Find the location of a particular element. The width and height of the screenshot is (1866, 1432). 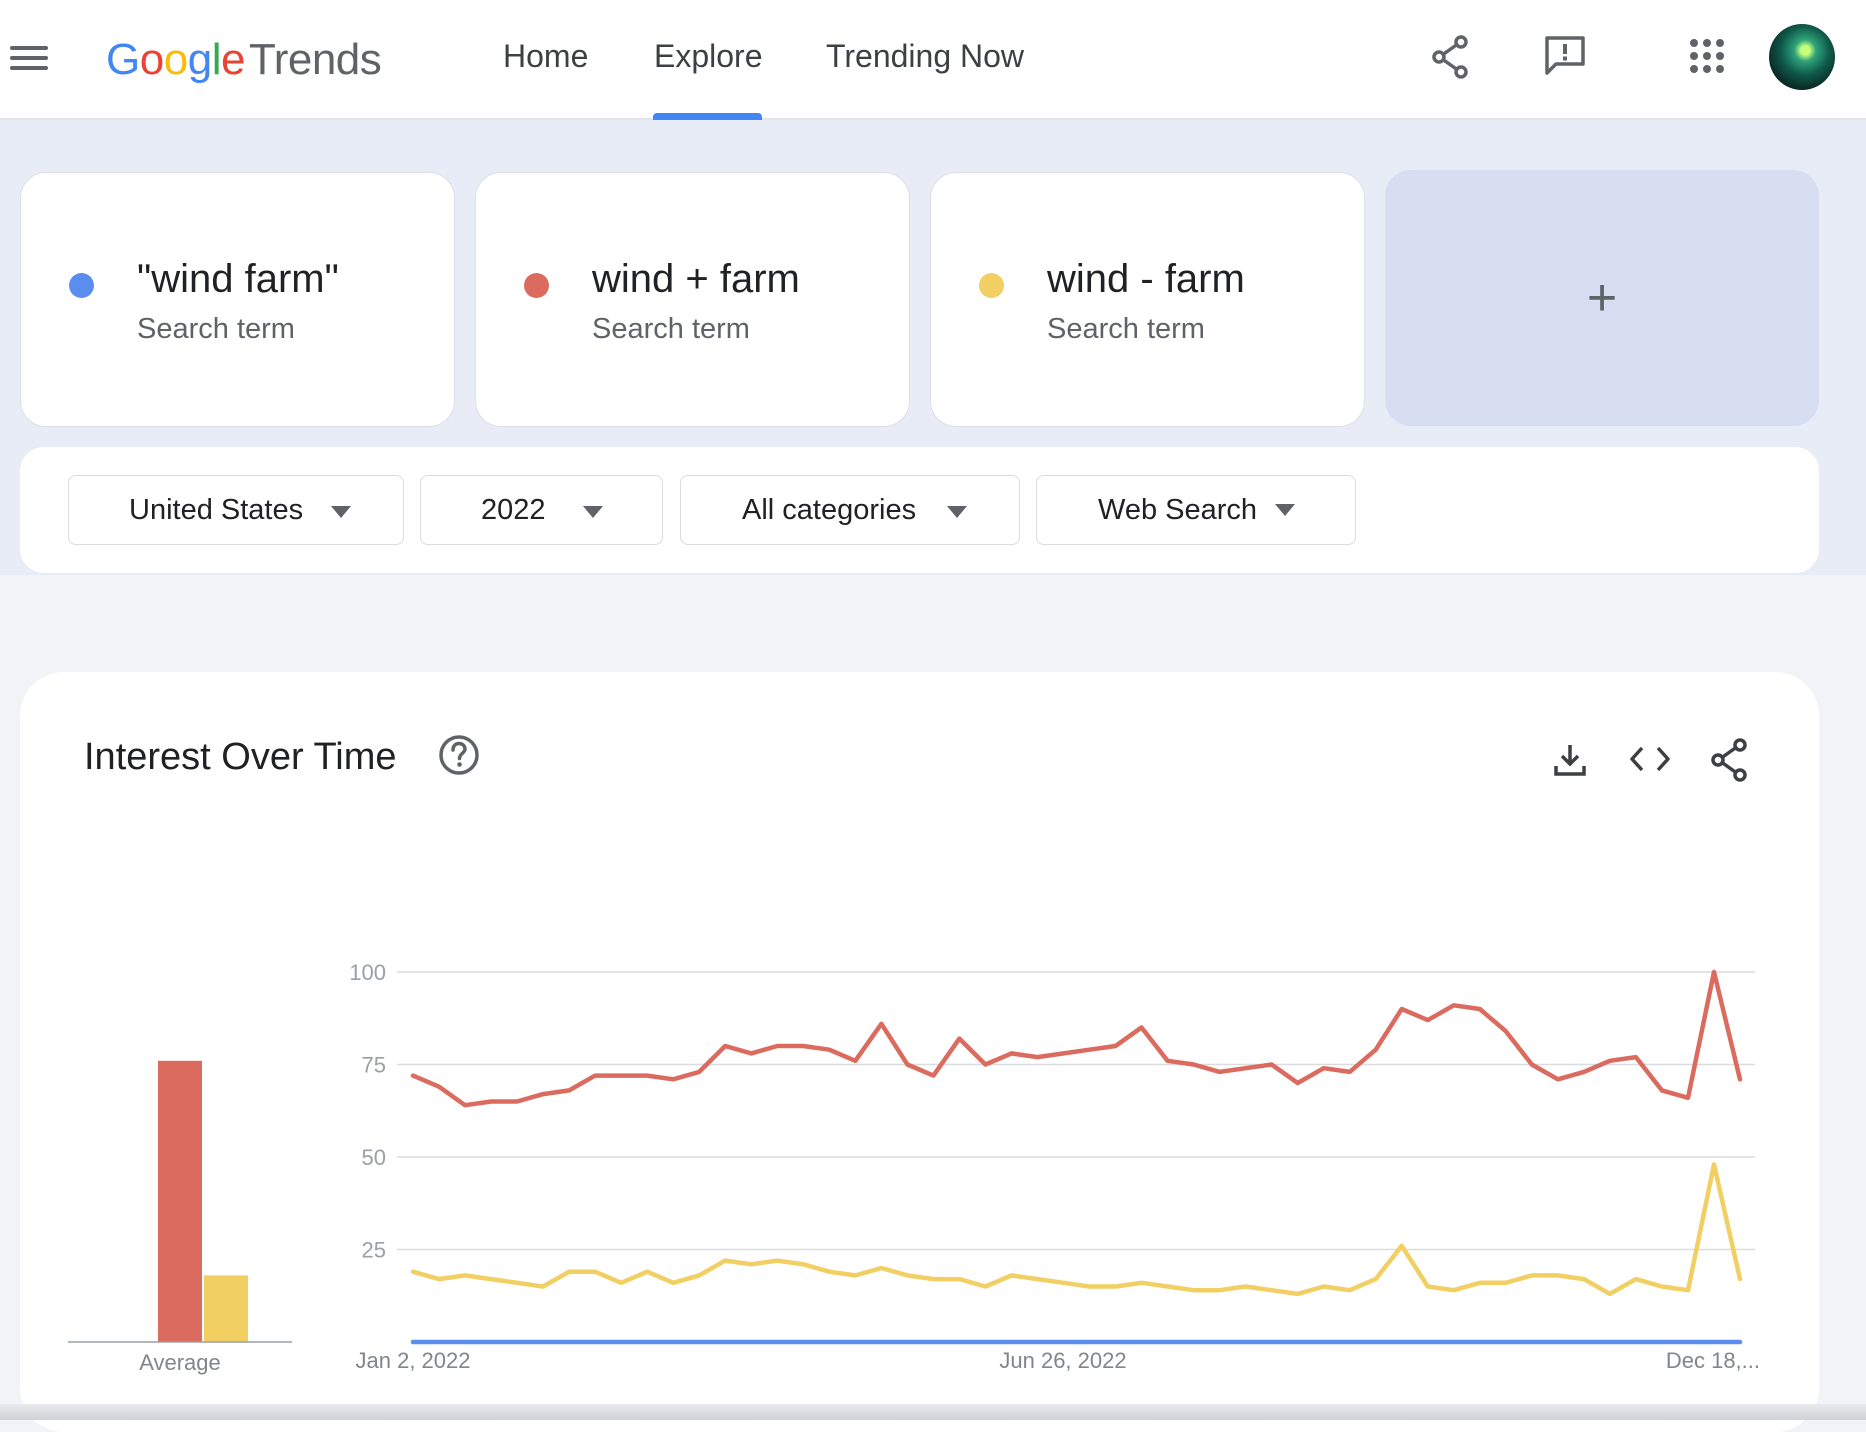

google-trends-logo: GoogleTrends is located at coordinates (244, 59).